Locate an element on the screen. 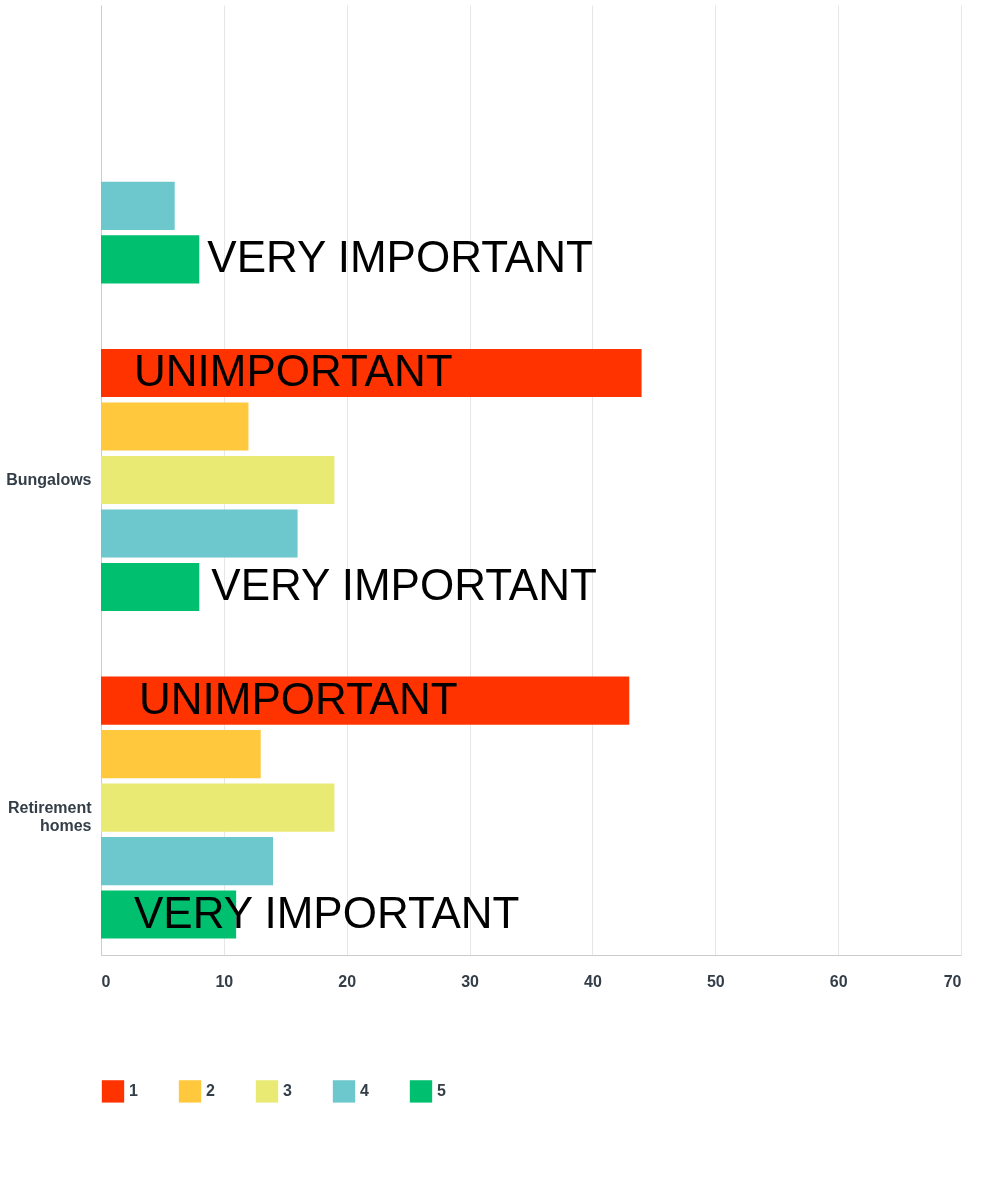  legend-label: 5 is located at coordinates (441, 1091).